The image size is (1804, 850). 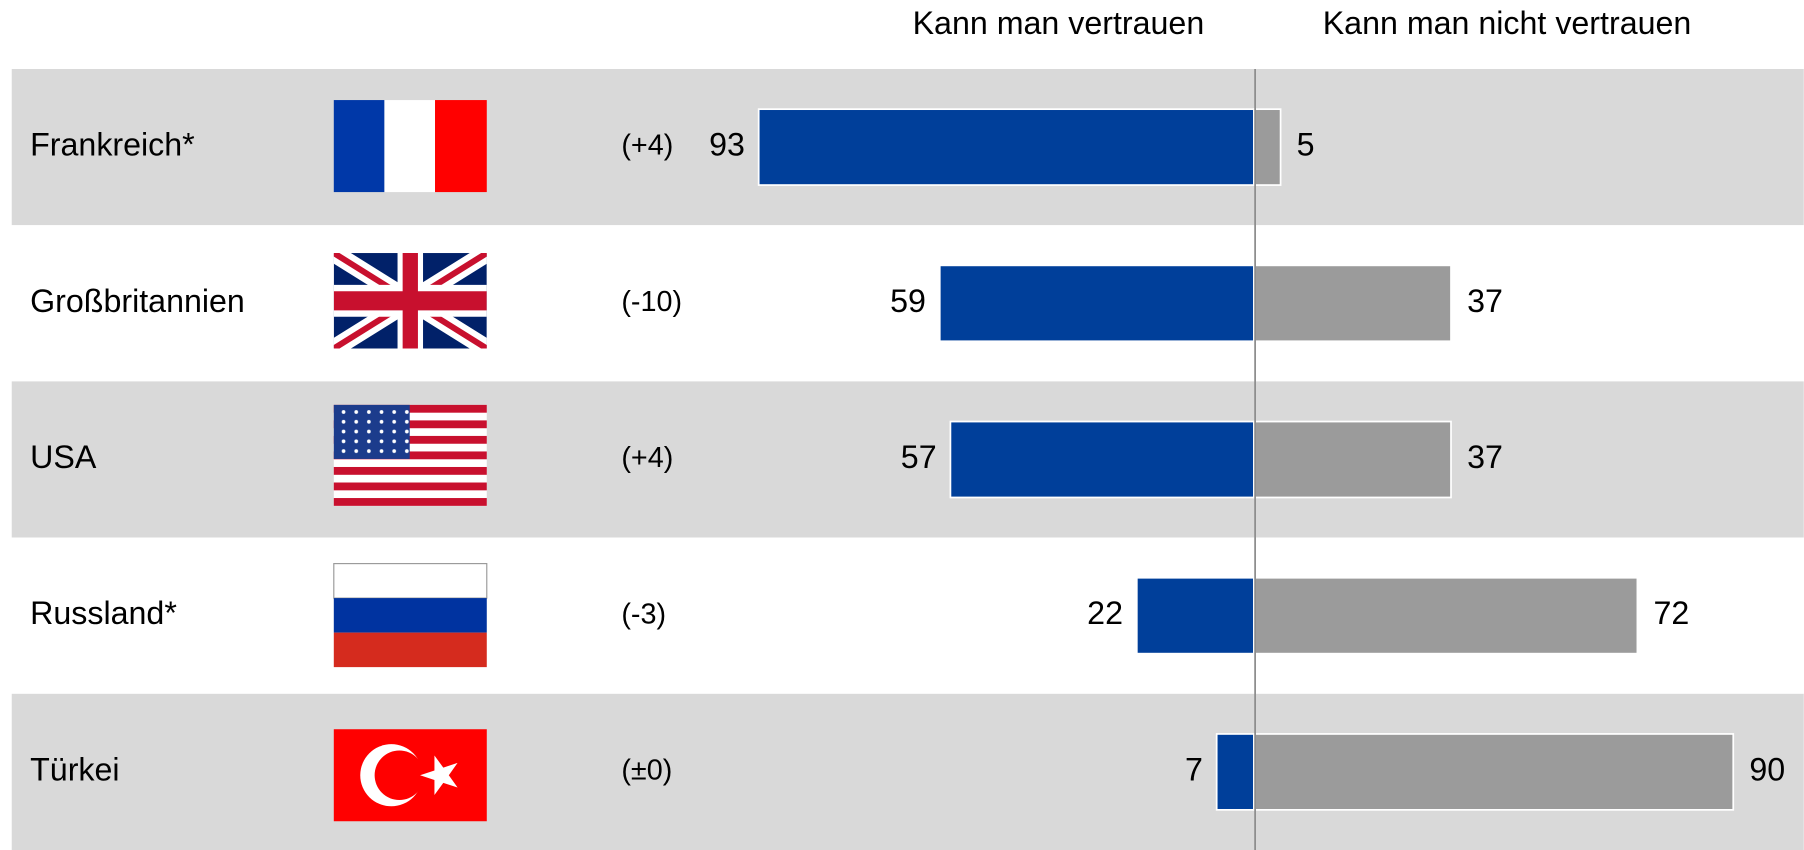 I want to click on category-label: Russland*, so click(x=103, y=613).